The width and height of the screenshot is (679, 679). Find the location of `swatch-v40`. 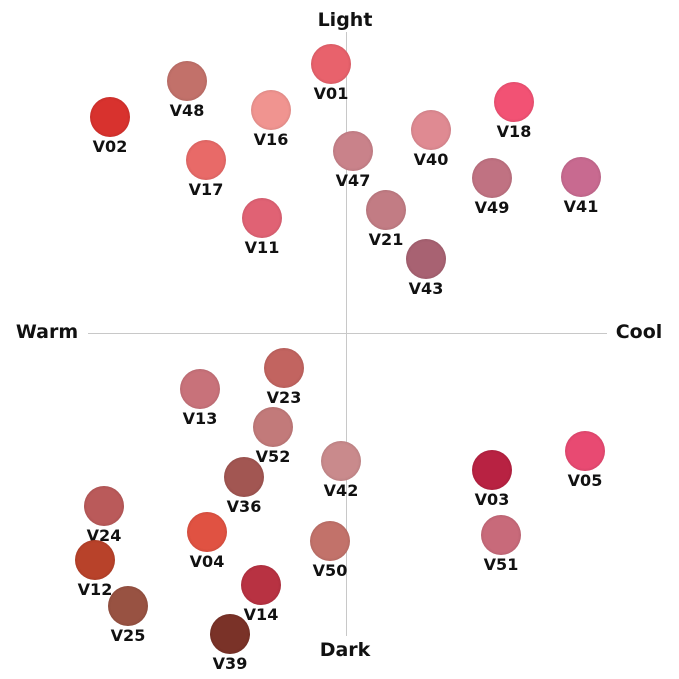

swatch-v40 is located at coordinates (431, 130).